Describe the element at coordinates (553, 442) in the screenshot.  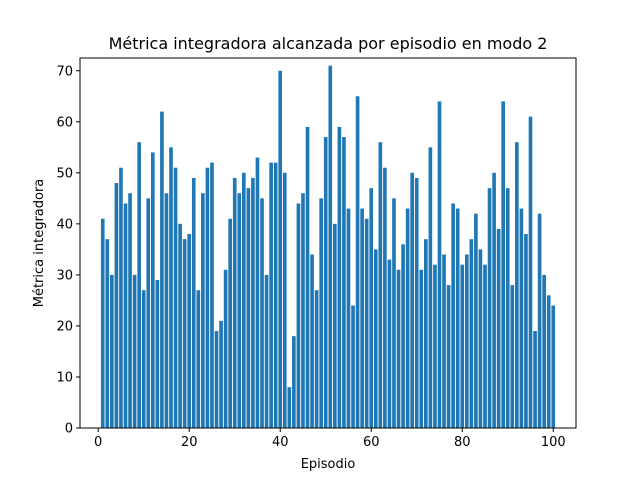
I see `x-tick-label: 100` at that location.